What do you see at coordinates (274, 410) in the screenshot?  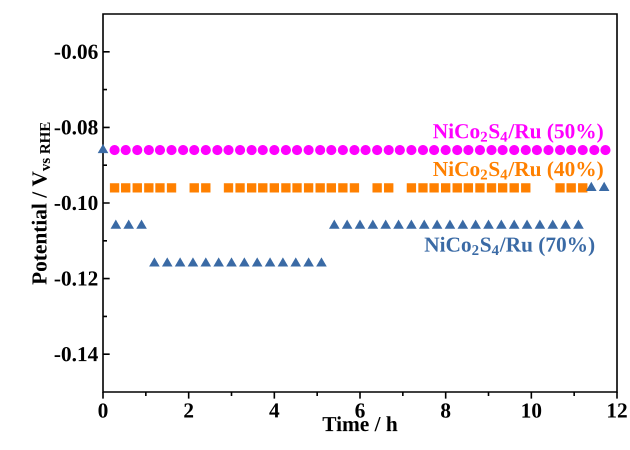 I see `x-tick-label: 4` at bounding box center [274, 410].